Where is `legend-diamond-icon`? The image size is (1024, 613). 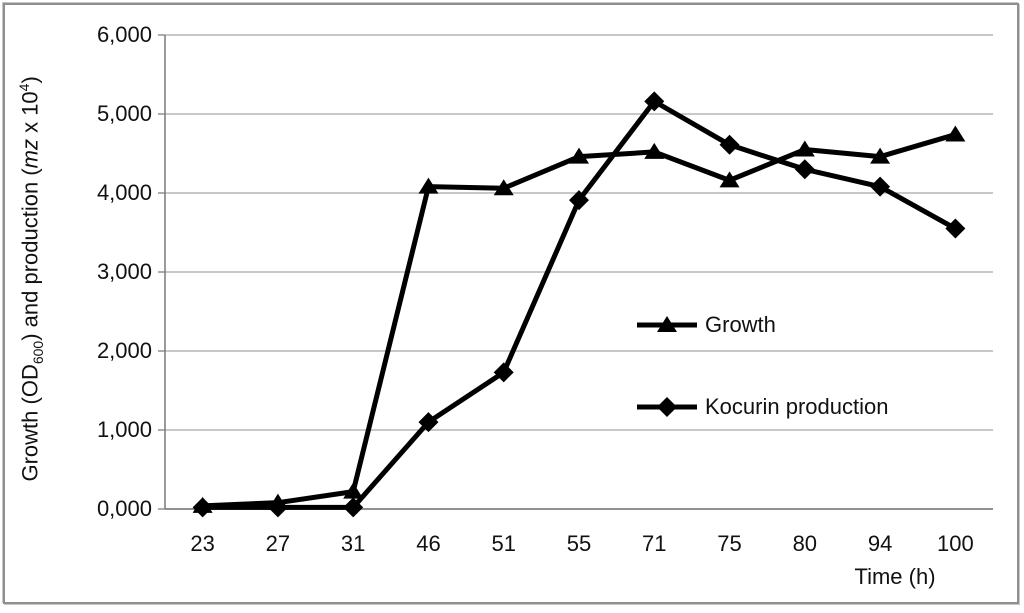 legend-diamond-icon is located at coordinates (667, 407).